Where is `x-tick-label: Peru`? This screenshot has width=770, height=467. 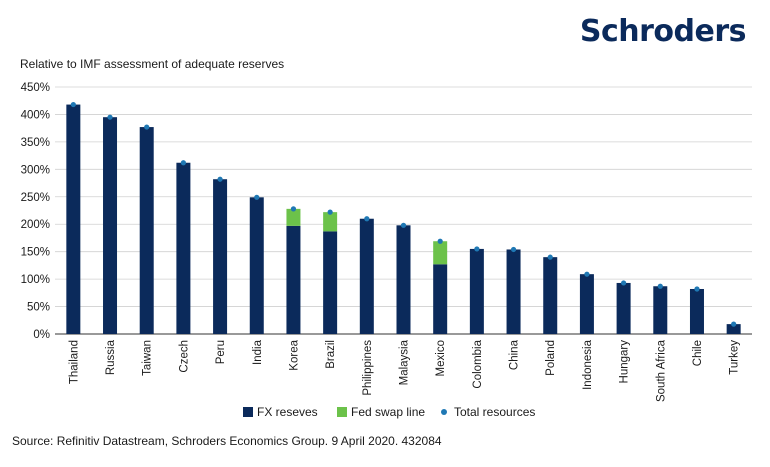
x-tick-label: Peru is located at coordinates (221, 352).